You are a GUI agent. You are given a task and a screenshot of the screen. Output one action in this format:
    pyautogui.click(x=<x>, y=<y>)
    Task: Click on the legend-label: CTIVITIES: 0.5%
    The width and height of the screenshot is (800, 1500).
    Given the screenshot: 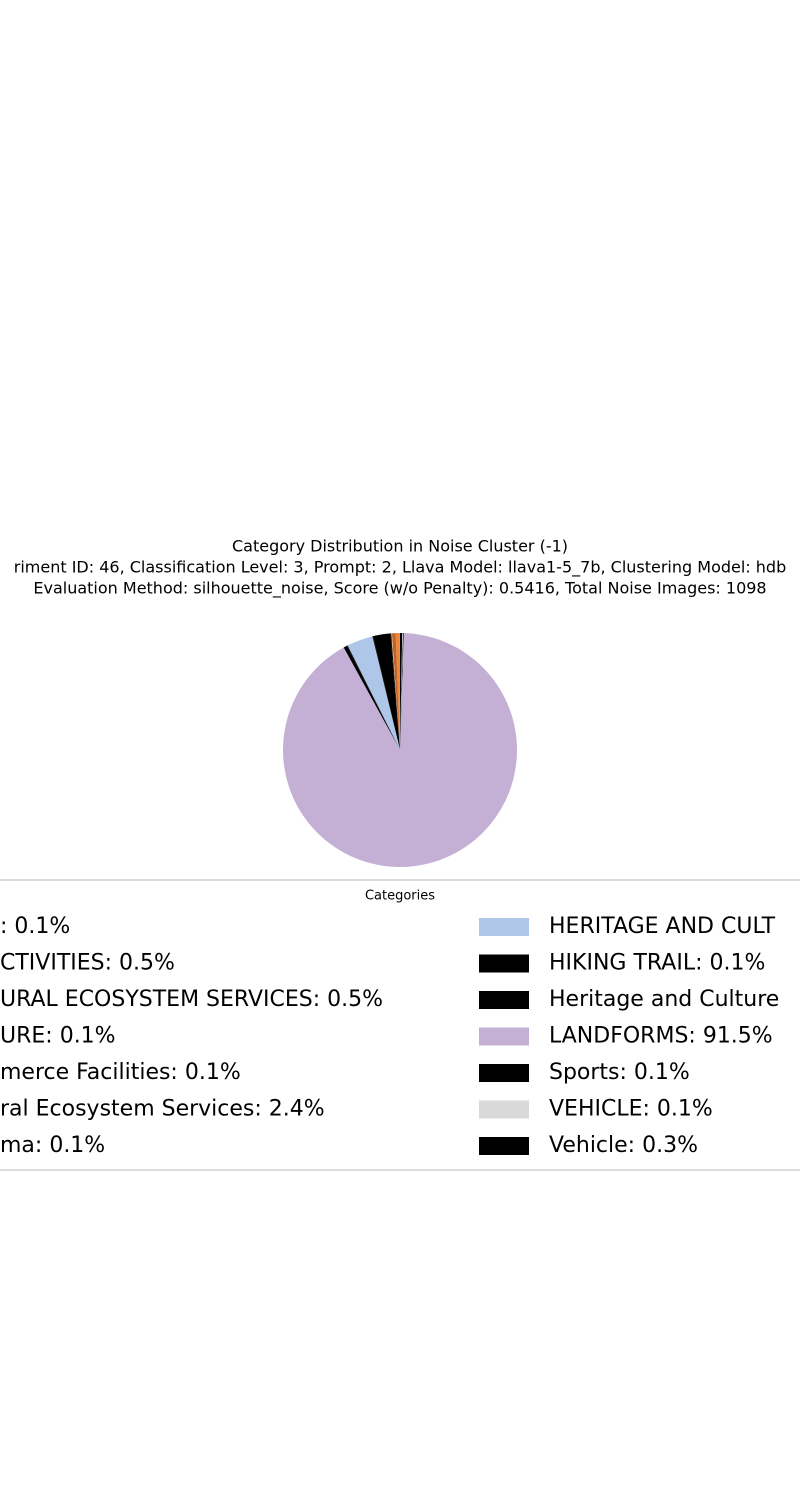 What is the action you would take?
    pyautogui.click(x=87, y=963)
    